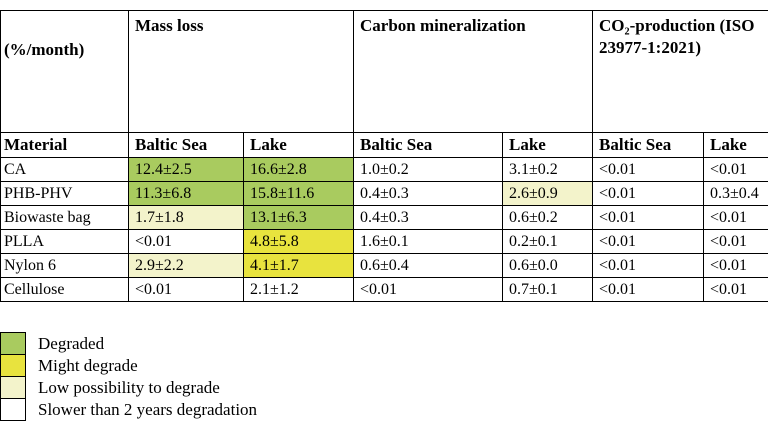 The image size is (768, 432). Describe the element at coordinates (186, 265) in the screenshot. I see `value-cell: 2.9±2.2` at that location.